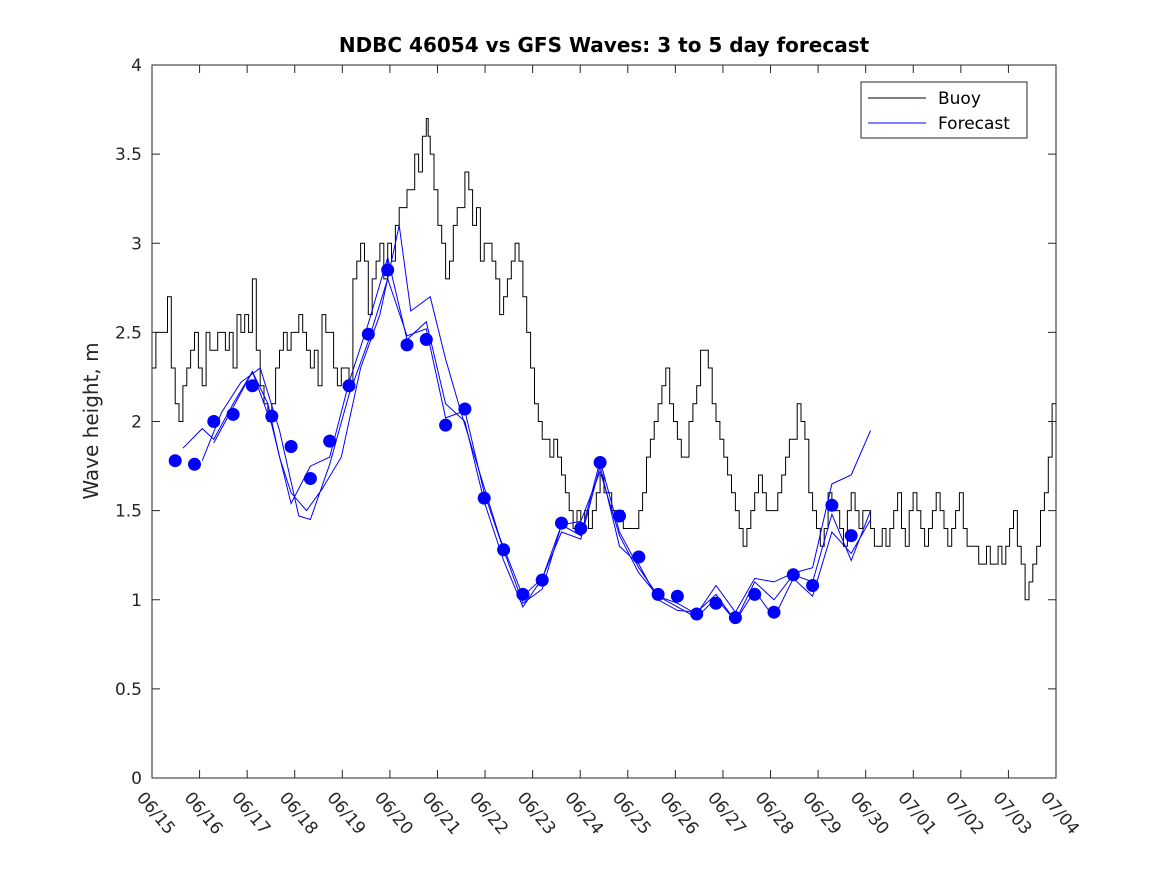 This screenshot has height=875, width=1167. What do you see at coordinates (203, 813) in the screenshot?
I see `x-tick-label: 06/16` at bounding box center [203, 813].